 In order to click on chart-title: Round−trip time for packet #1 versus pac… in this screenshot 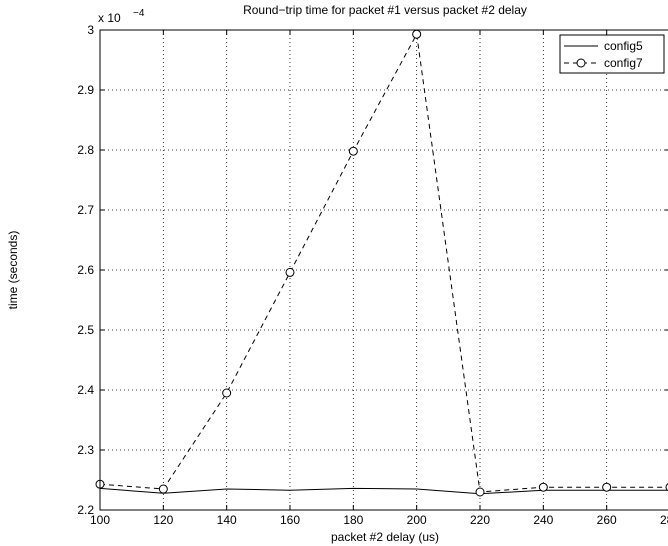, I will do `click(385, 10)`.